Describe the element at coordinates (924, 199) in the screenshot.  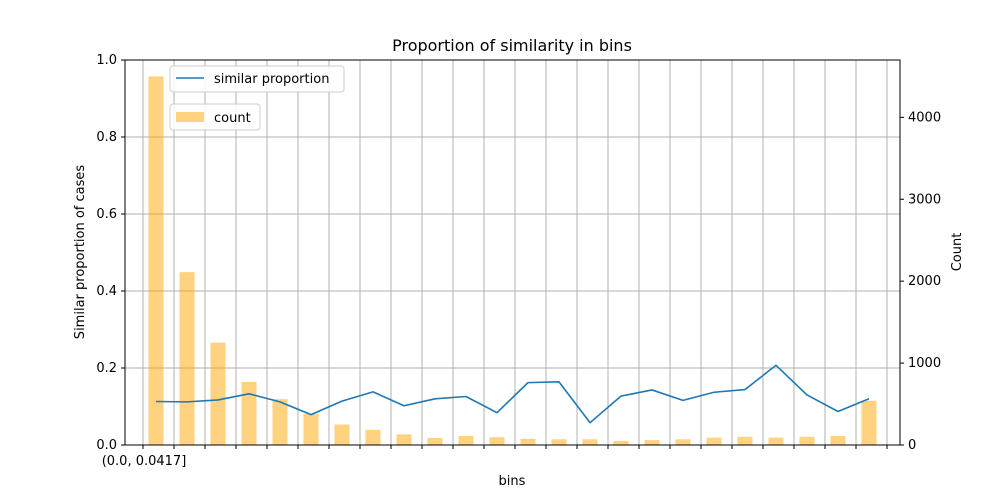
I see `right-y-tick-label: 3000` at that location.